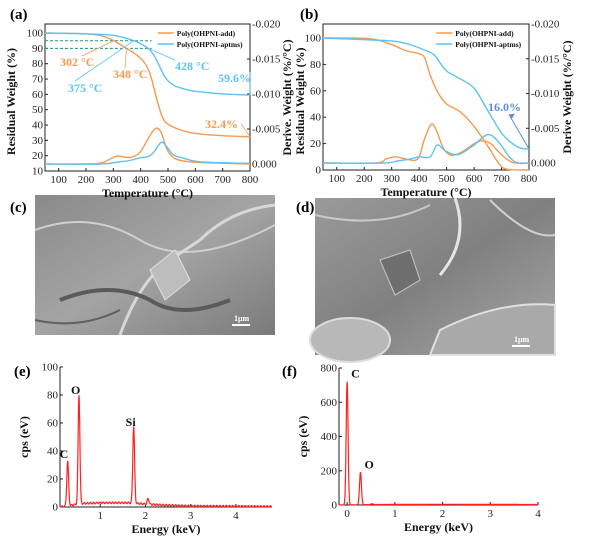 This screenshot has height=546, width=600. What do you see at coordinates (18, 208) in the screenshot?
I see `panel-label-c: (c)` at bounding box center [18, 208].